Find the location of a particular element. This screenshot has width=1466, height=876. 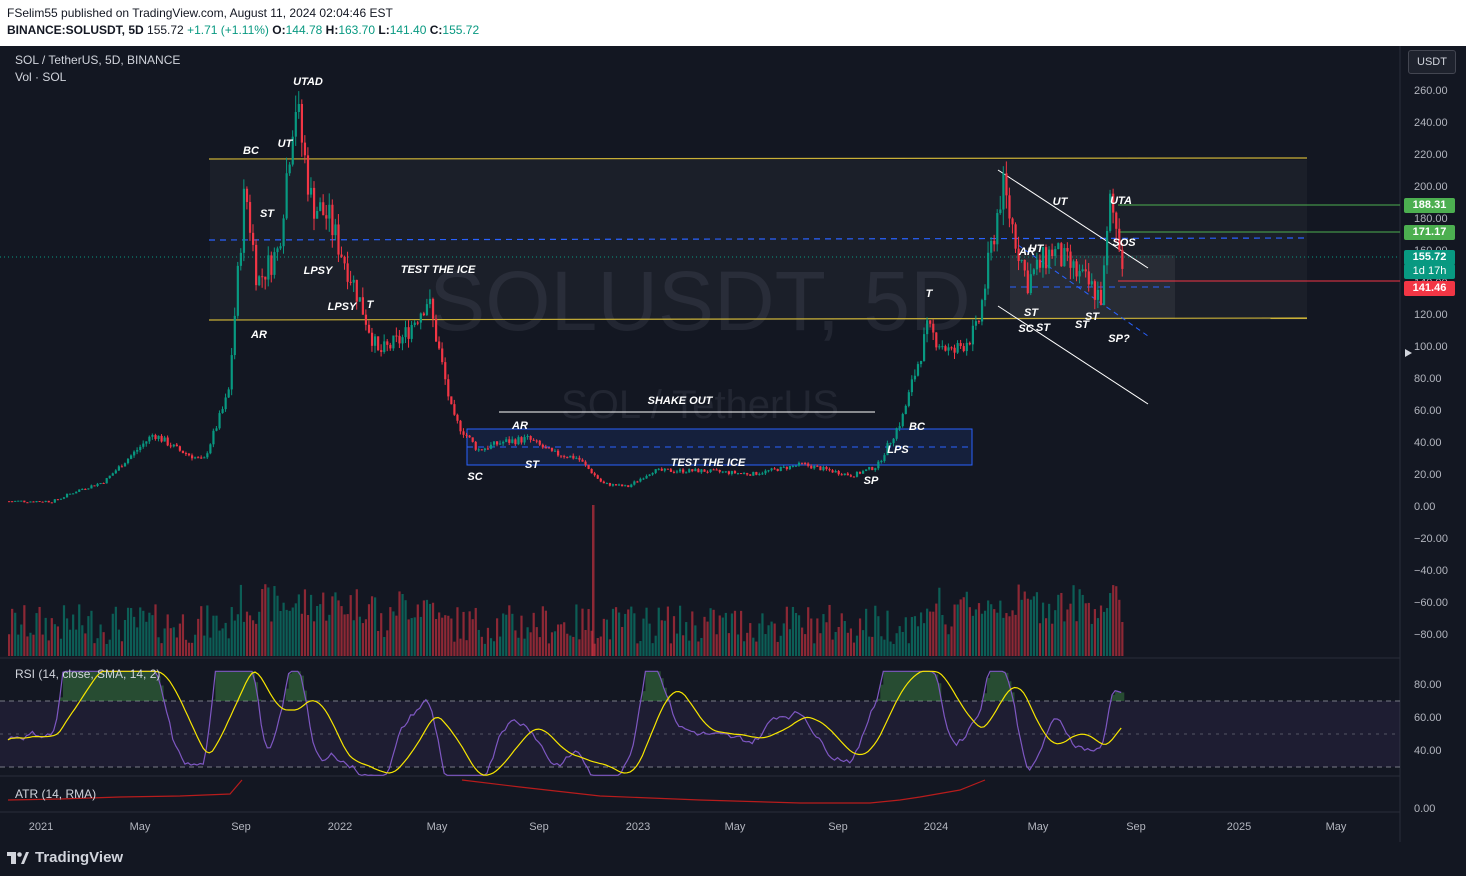

annotation-label: LPS is located at coordinates (898, 450).